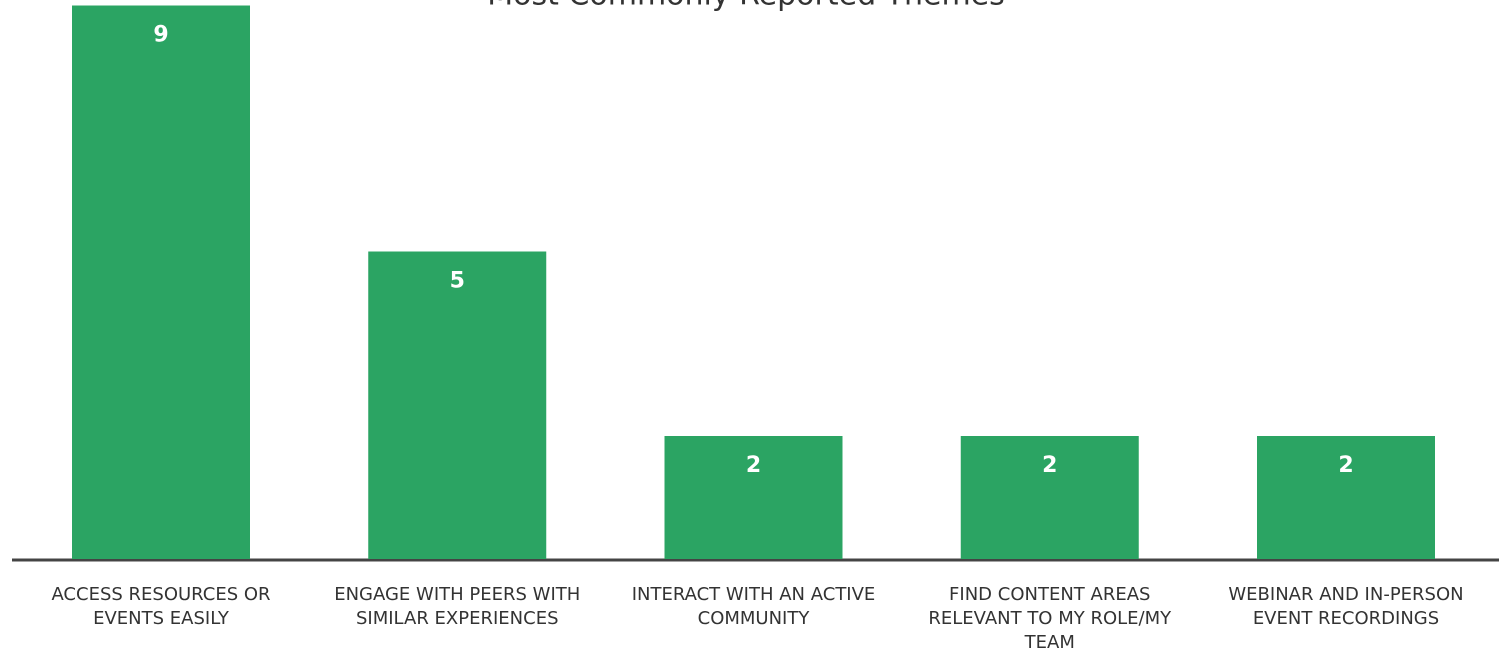 Image resolution: width=1499 pixels, height=659 pixels. What do you see at coordinates (746, 6) in the screenshot?
I see `chart-title: Most Commonly Reported Themes` at bounding box center [746, 6].